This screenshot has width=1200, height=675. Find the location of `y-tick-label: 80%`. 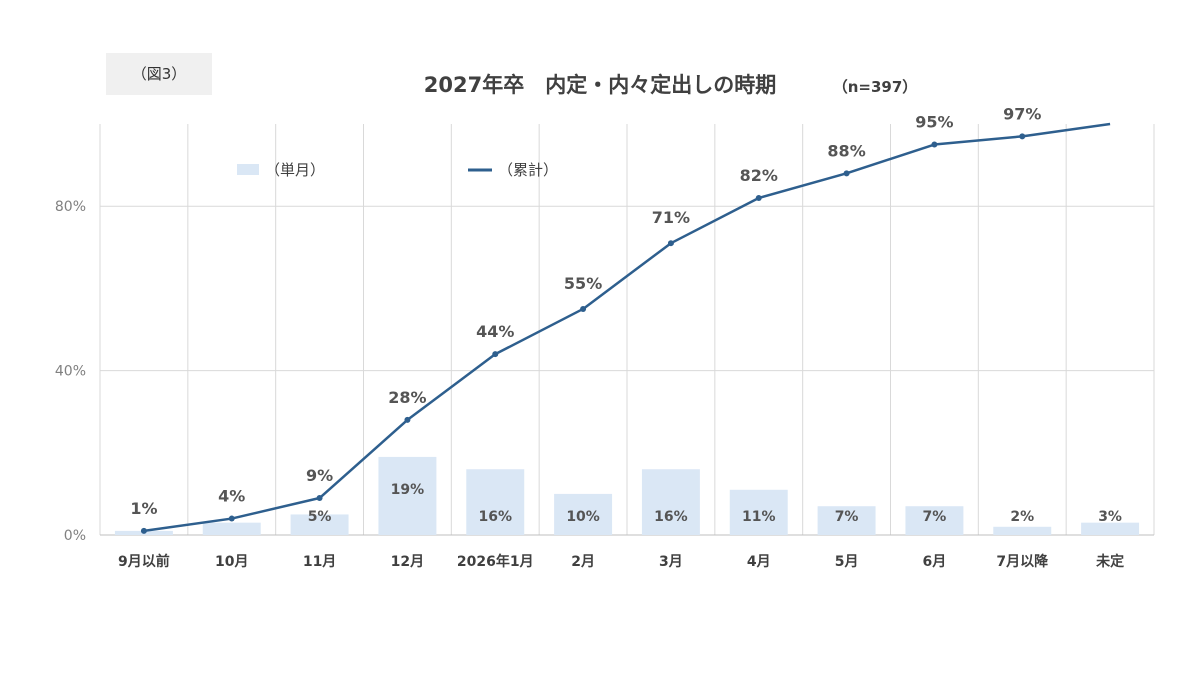

y-tick-label: 80% is located at coordinates (70, 207).